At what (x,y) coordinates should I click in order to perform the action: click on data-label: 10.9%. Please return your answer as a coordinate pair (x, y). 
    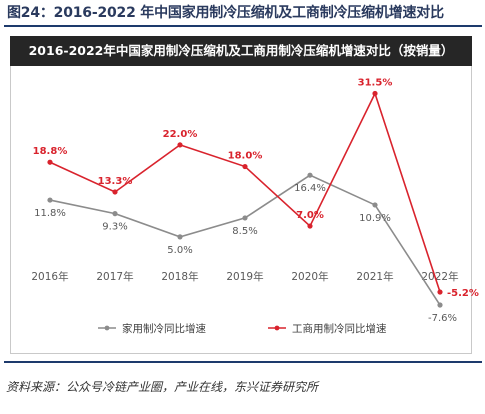
    Looking at the image, I should click on (375, 218).